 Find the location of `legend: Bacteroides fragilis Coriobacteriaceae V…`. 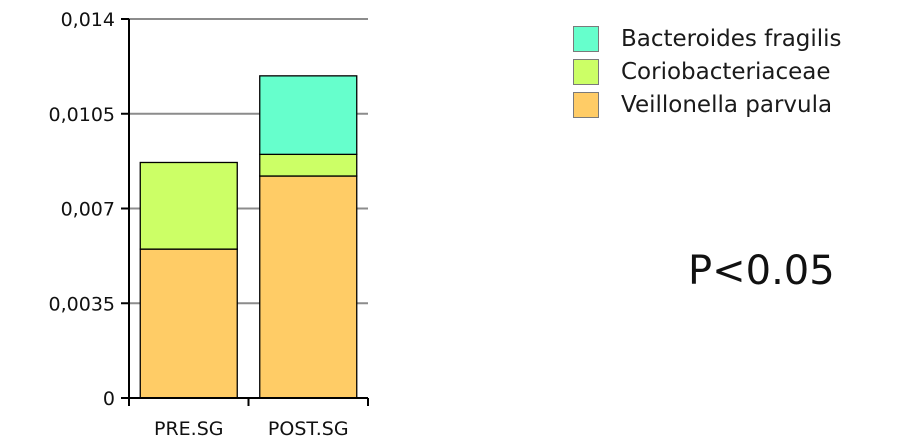

legend: Bacteroides fragilis Coriobacteriaceae V… is located at coordinates (707, 71).